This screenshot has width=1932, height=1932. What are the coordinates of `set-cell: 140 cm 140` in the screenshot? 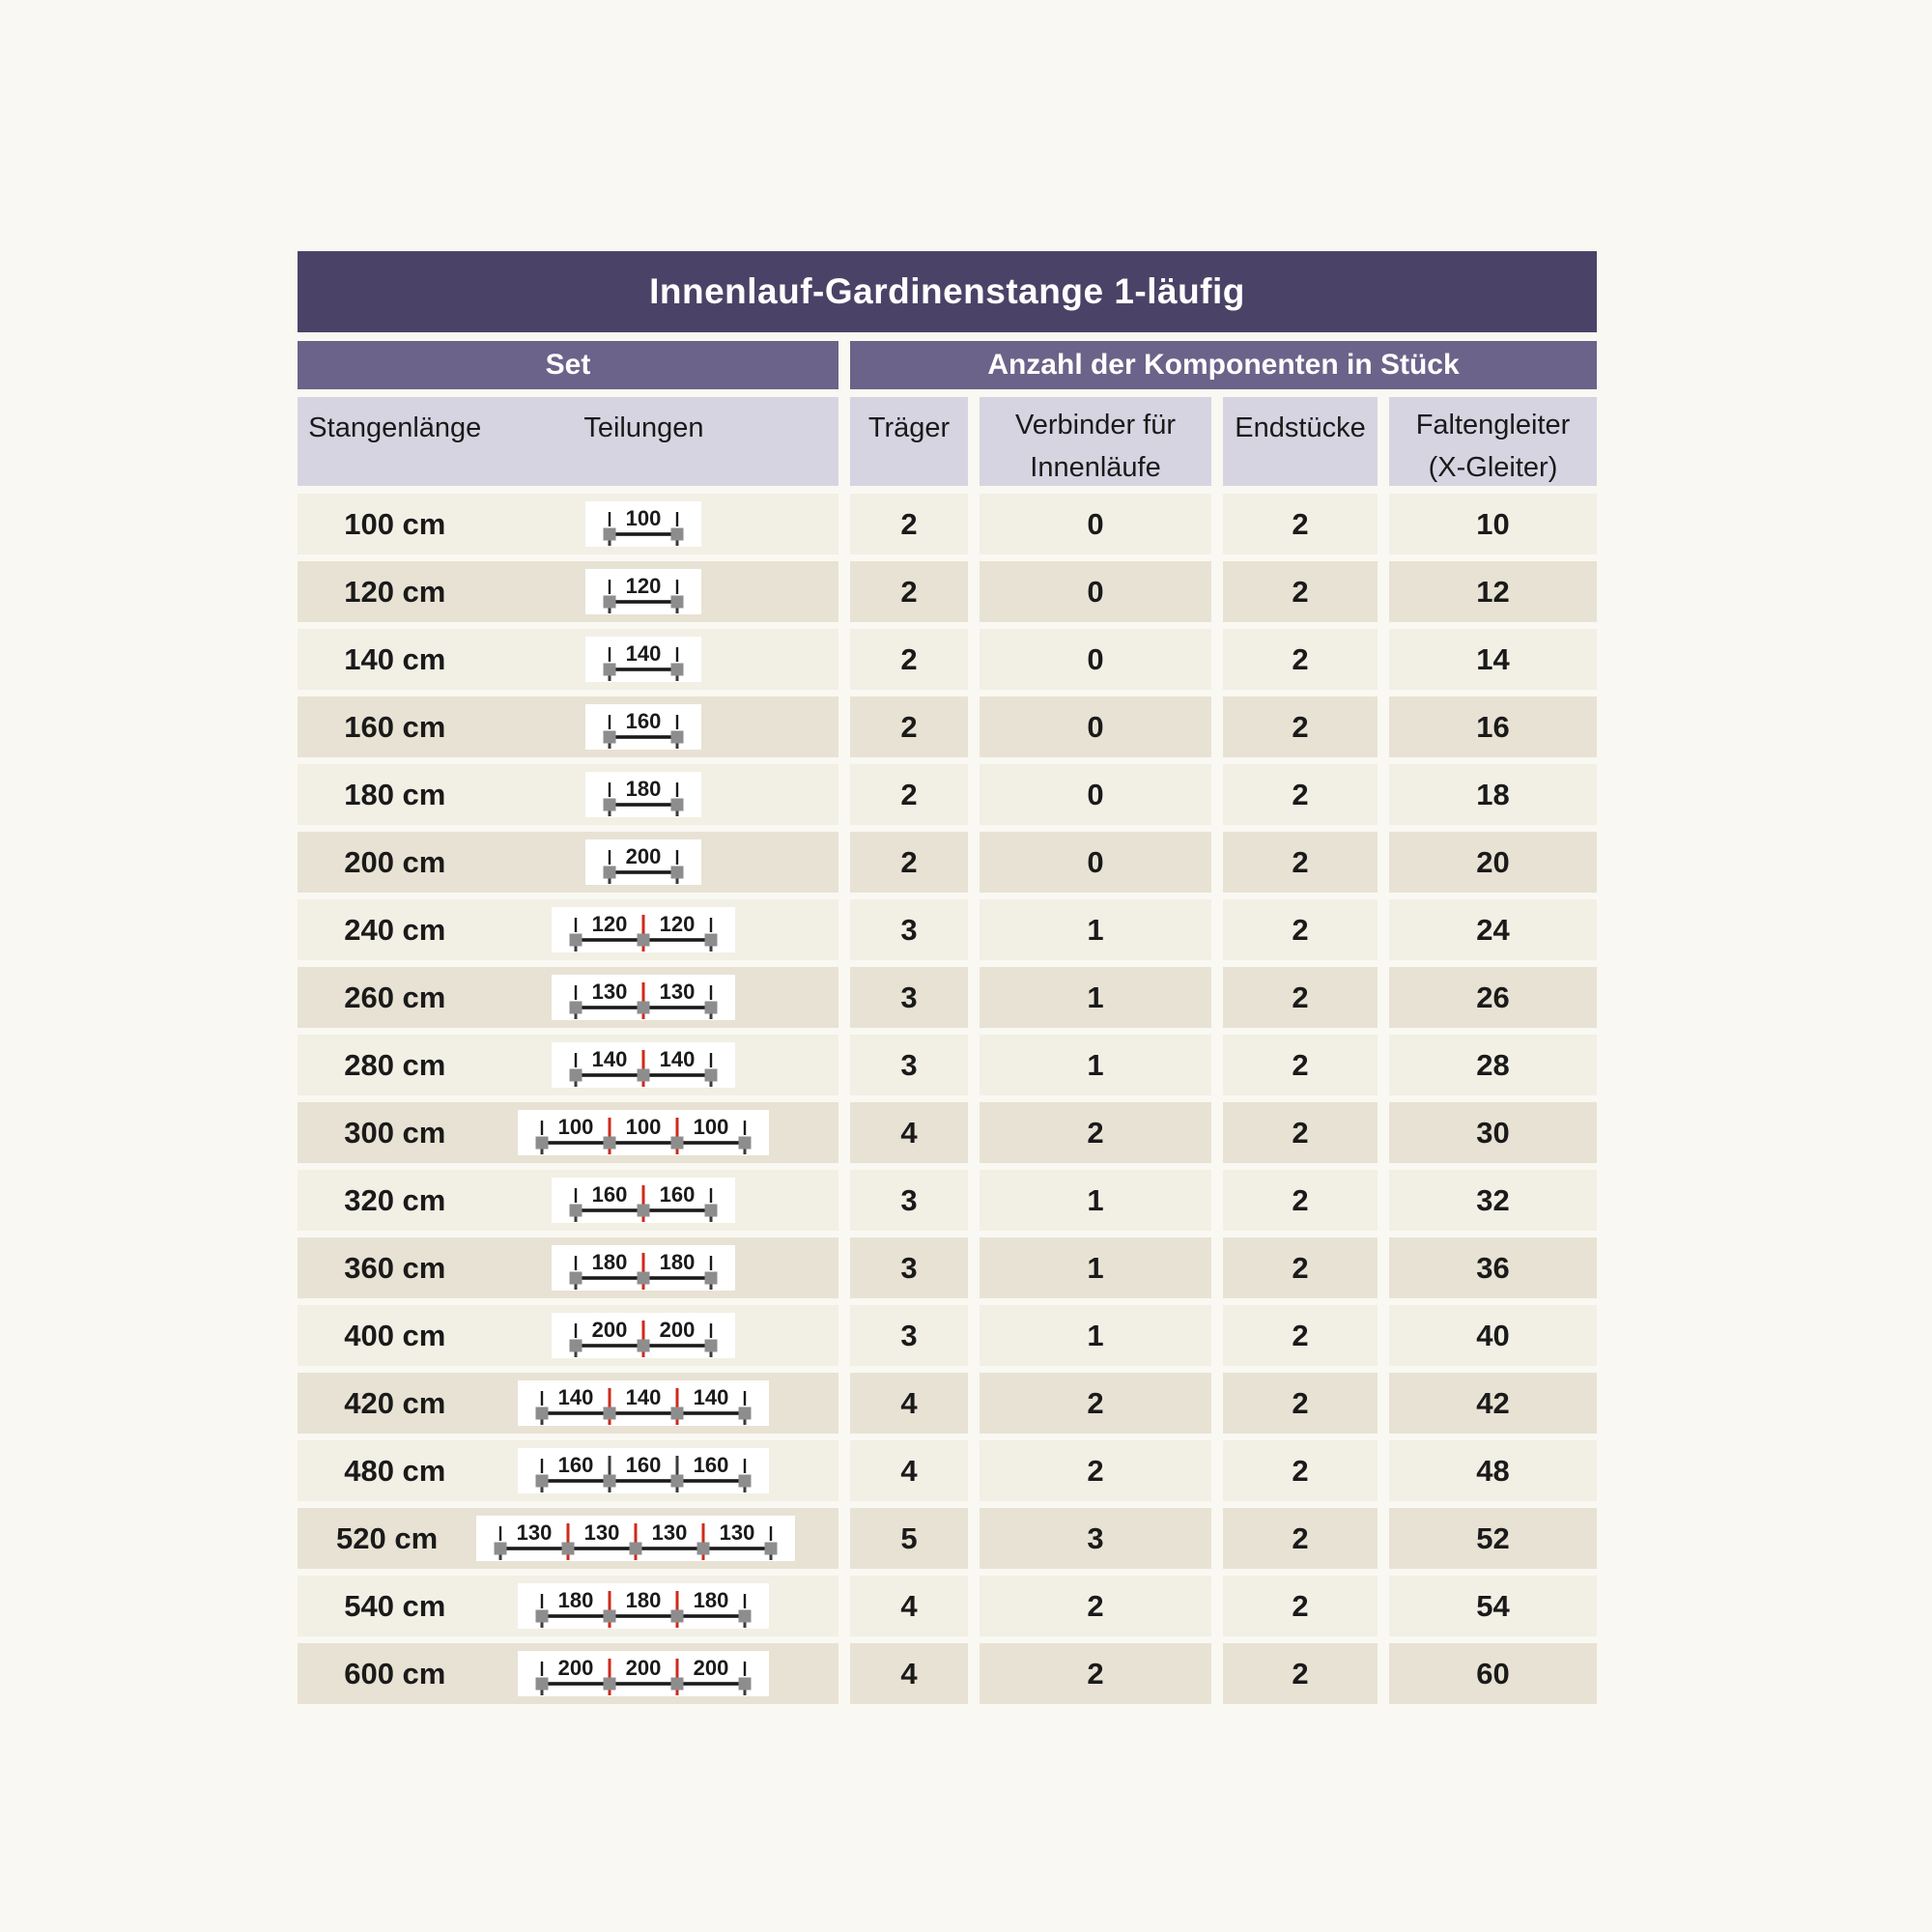 It's located at (568, 659).